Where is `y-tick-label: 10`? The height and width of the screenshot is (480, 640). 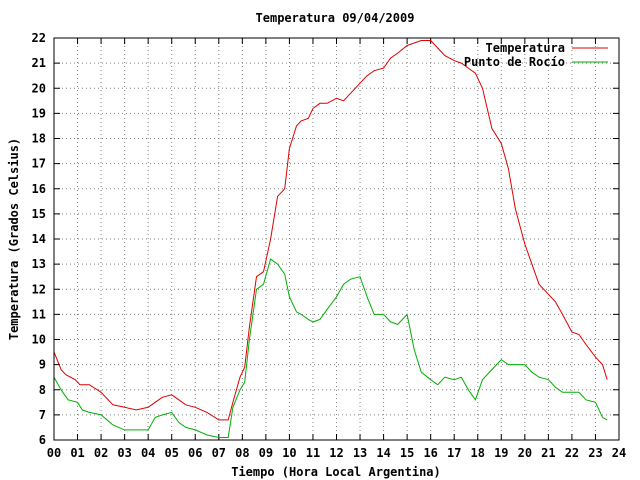
y-tick-label: 10 is located at coordinates (39, 340).